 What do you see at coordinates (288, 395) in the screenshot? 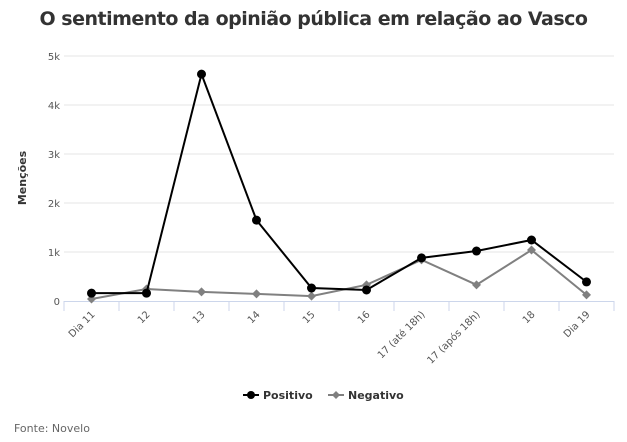
I see `legend-item-positivo: Positivo` at bounding box center [288, 395].